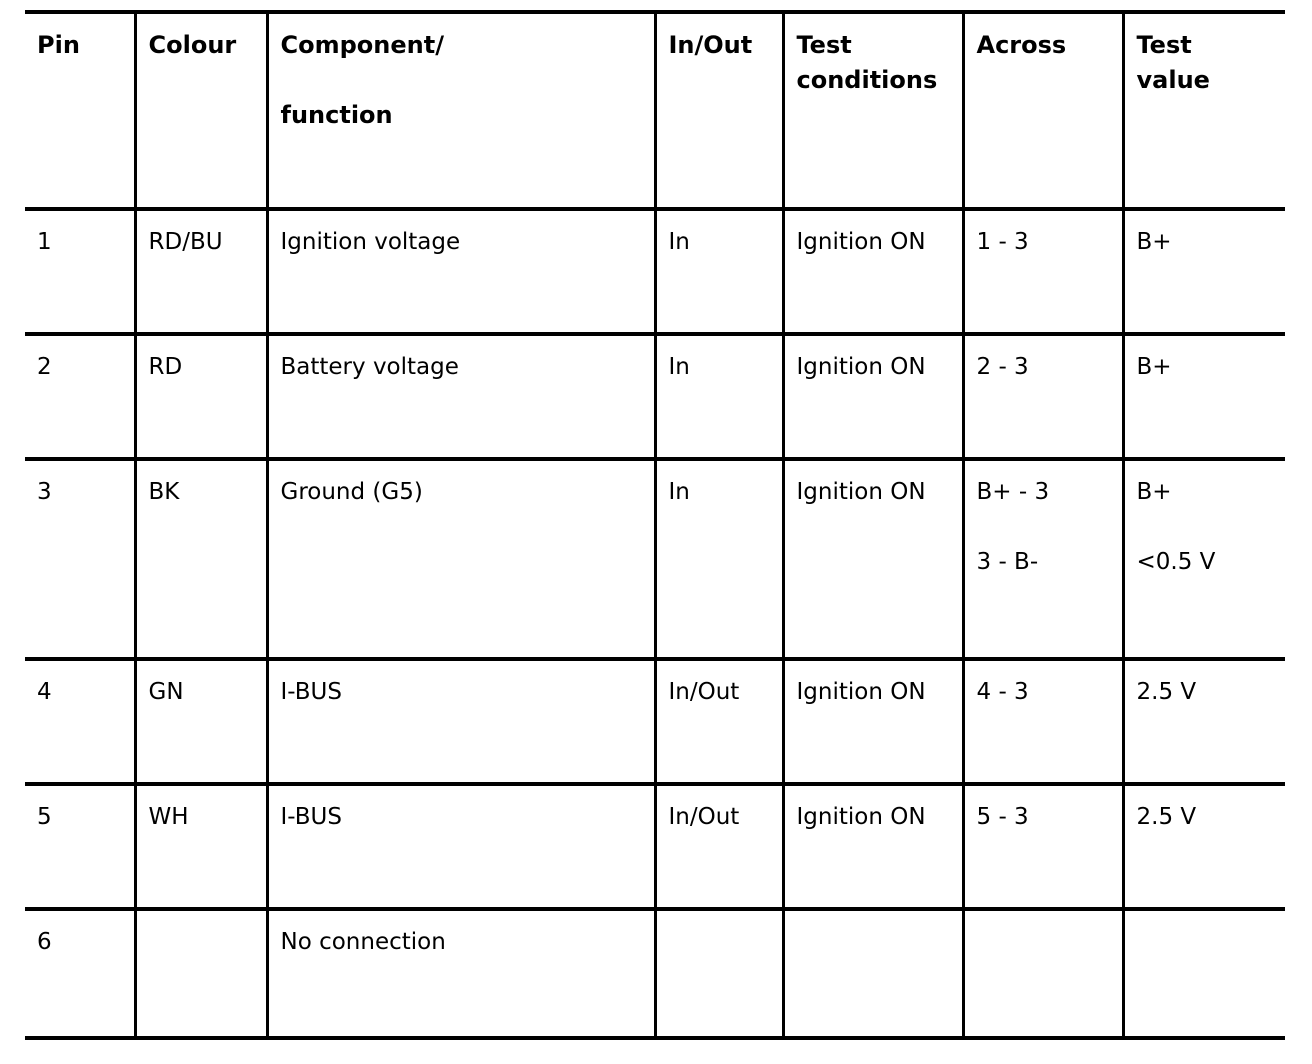 The width and height of the screenshot is (1312, 1064). What do you see at coordinates (81, 110) in the screenshot?
I see `header-pin: Pin` at bounding box center [81, 110].